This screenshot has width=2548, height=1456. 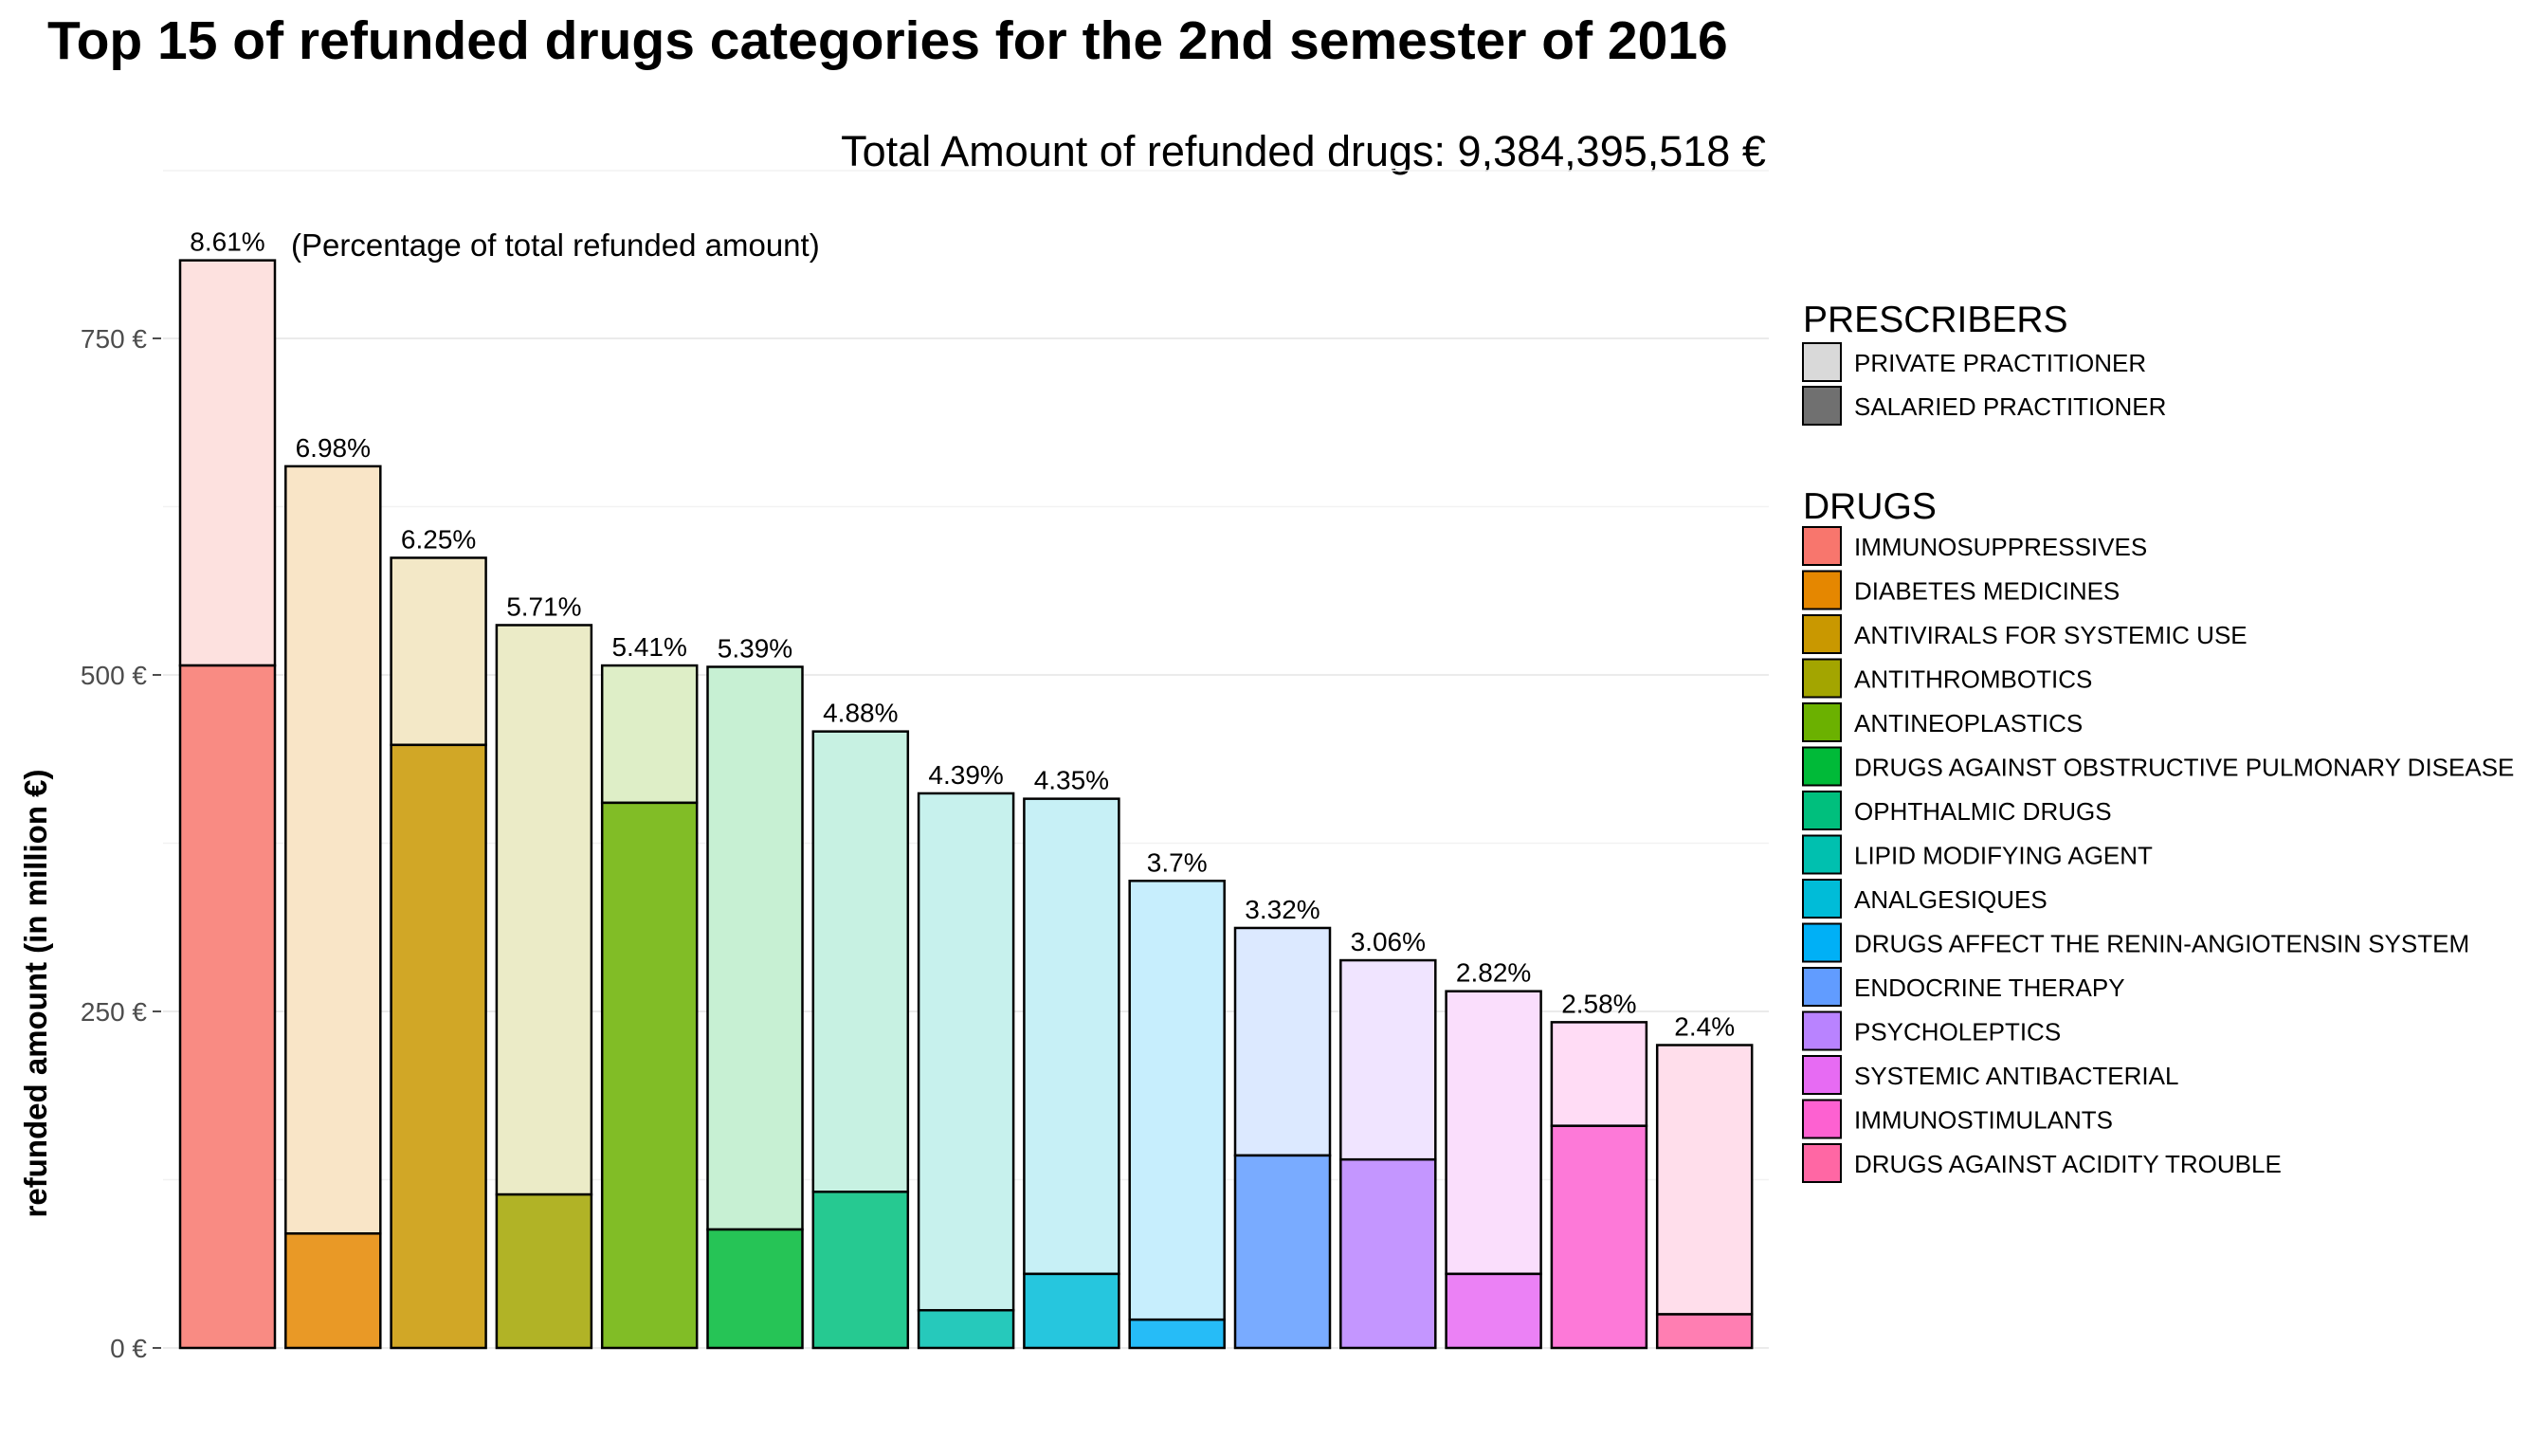 I want to click on y-axis: 0 € 250 € 500 € 750 €, so click(x=121, y=843).